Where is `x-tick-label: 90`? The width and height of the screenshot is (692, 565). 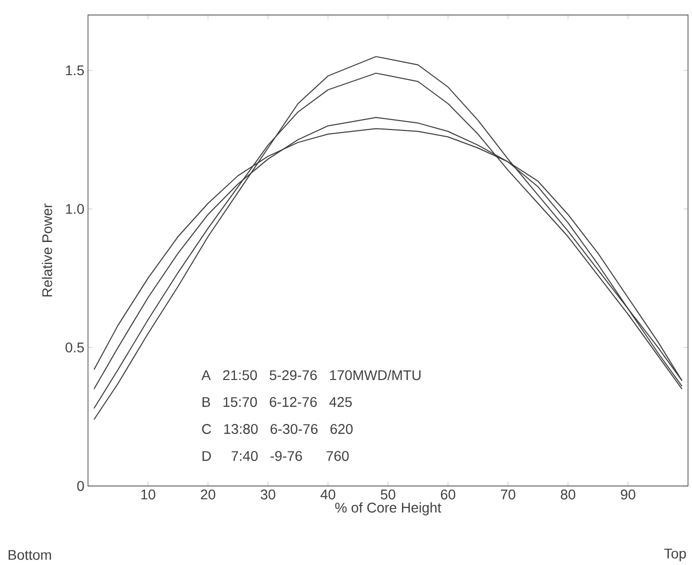 x-tick-label: 90 is located at coordinates (628, 495).